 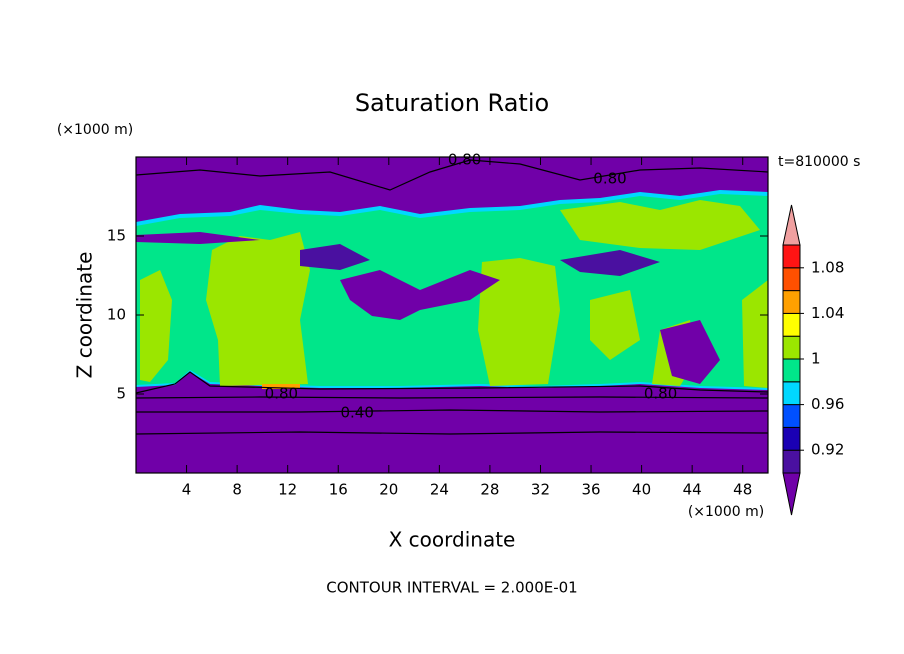 I want to click on y-unit: (×1000 m), so click(x=95, y=130).